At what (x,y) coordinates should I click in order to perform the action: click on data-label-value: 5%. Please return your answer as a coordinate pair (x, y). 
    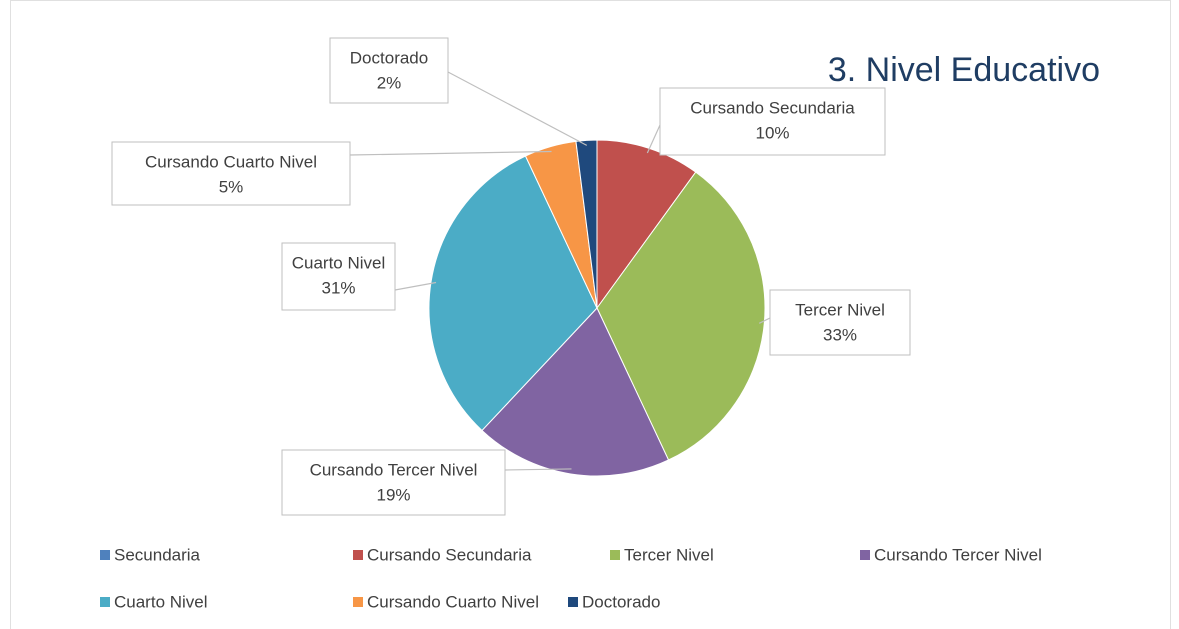
    Looking at the image, I should click on (231, 186).